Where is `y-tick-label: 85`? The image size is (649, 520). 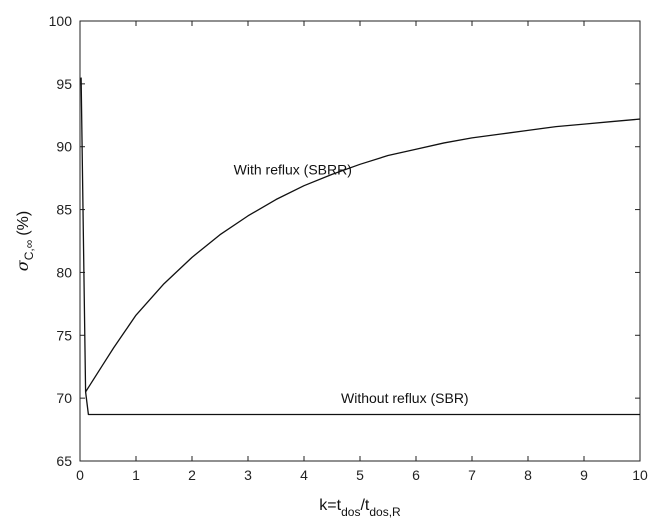
y-tick-label: 85 is located at coordinates (64, 210).